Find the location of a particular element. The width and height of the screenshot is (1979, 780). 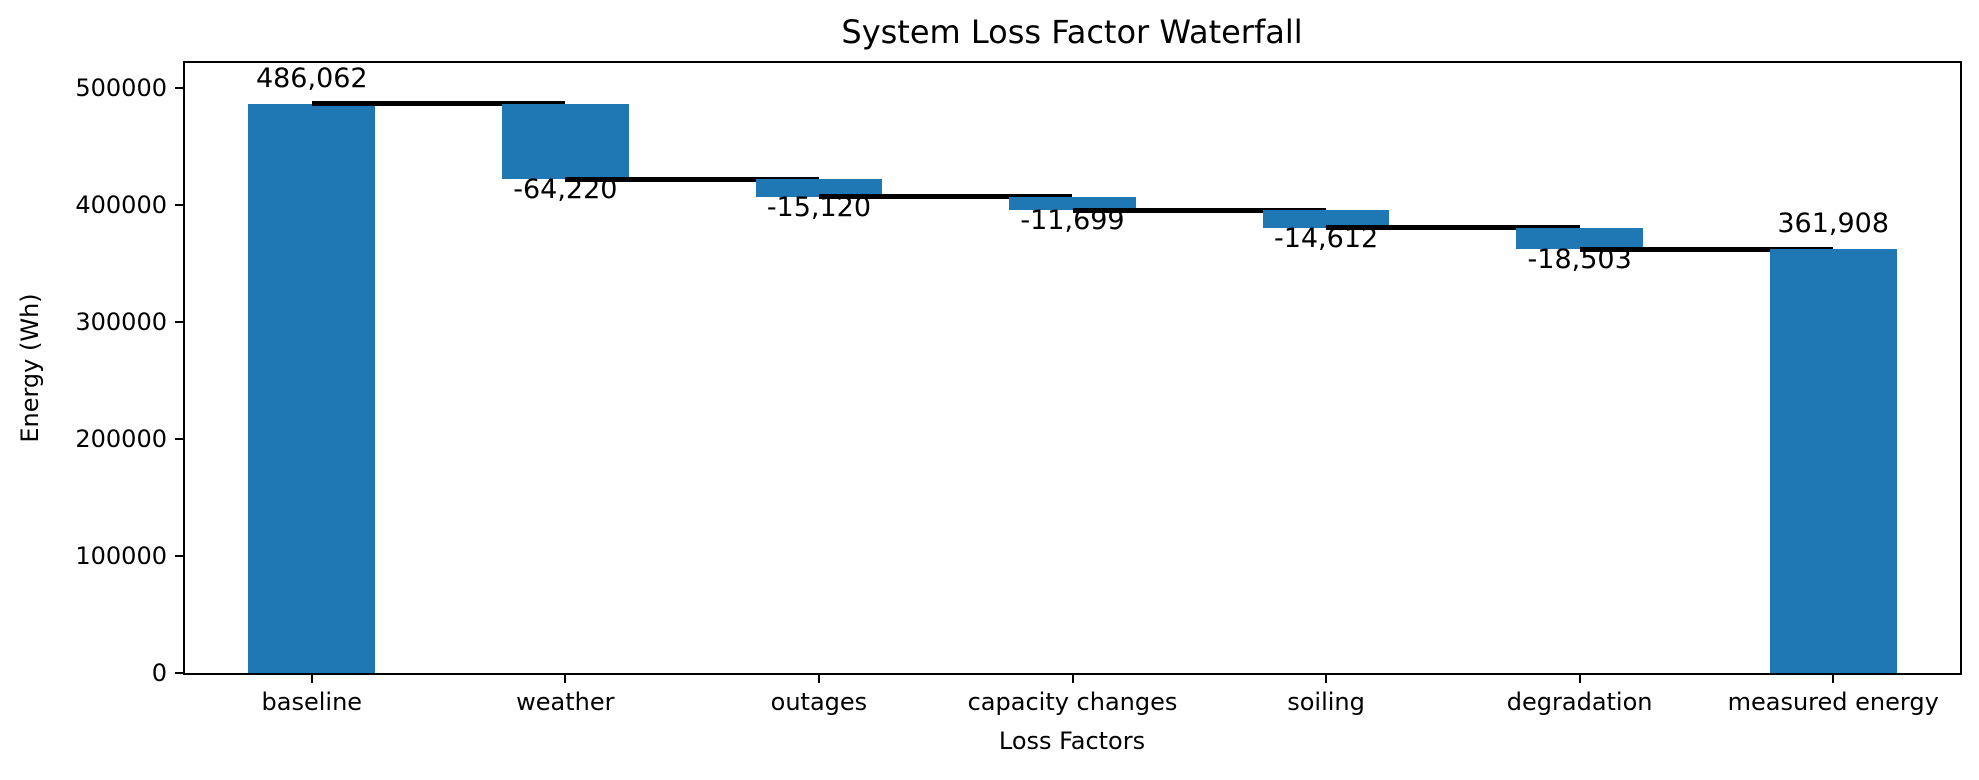

bar-value-label: 361,908 is located at coordinates (1833, 224).